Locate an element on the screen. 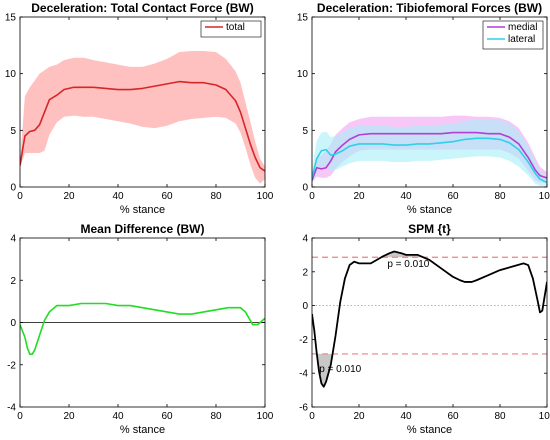 This screenshot has height=440, width=550. series-line-medial is located at coordinates (429, 156).